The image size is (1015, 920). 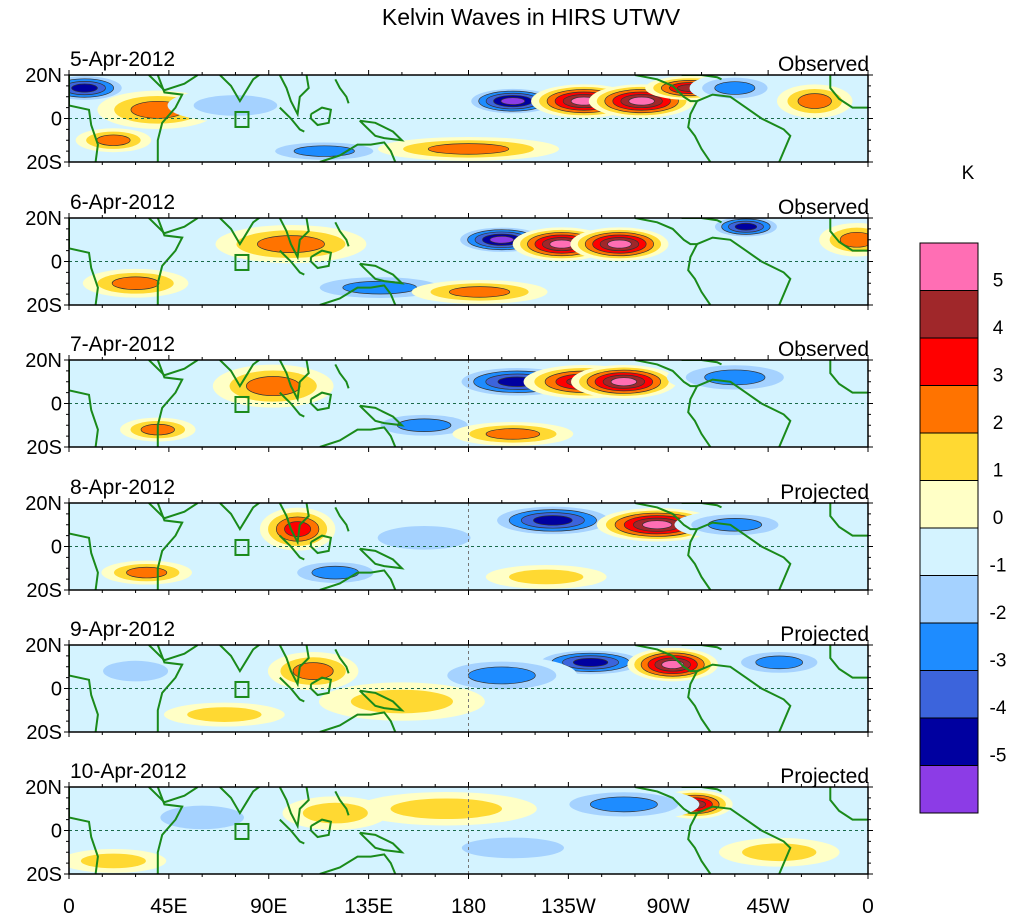 I want to click on map-panel: 20N 0 20S 10-Apr-2012 Projected, so click(x=449, y=823).